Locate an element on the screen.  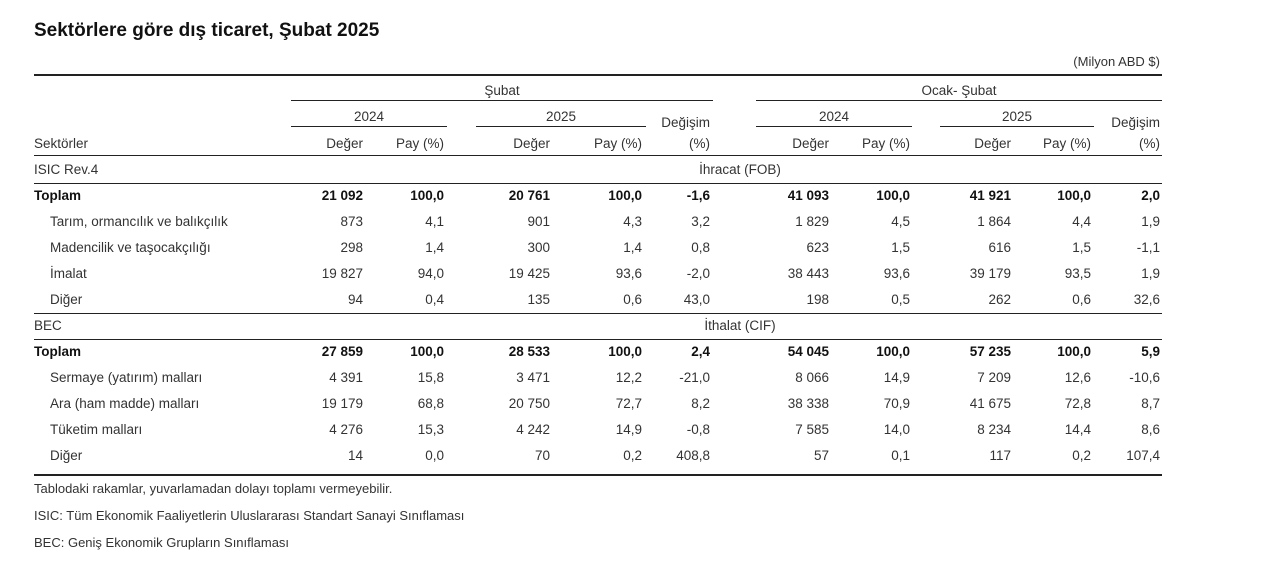
table-cell: 93,6 is located at coordinates (896, 273).